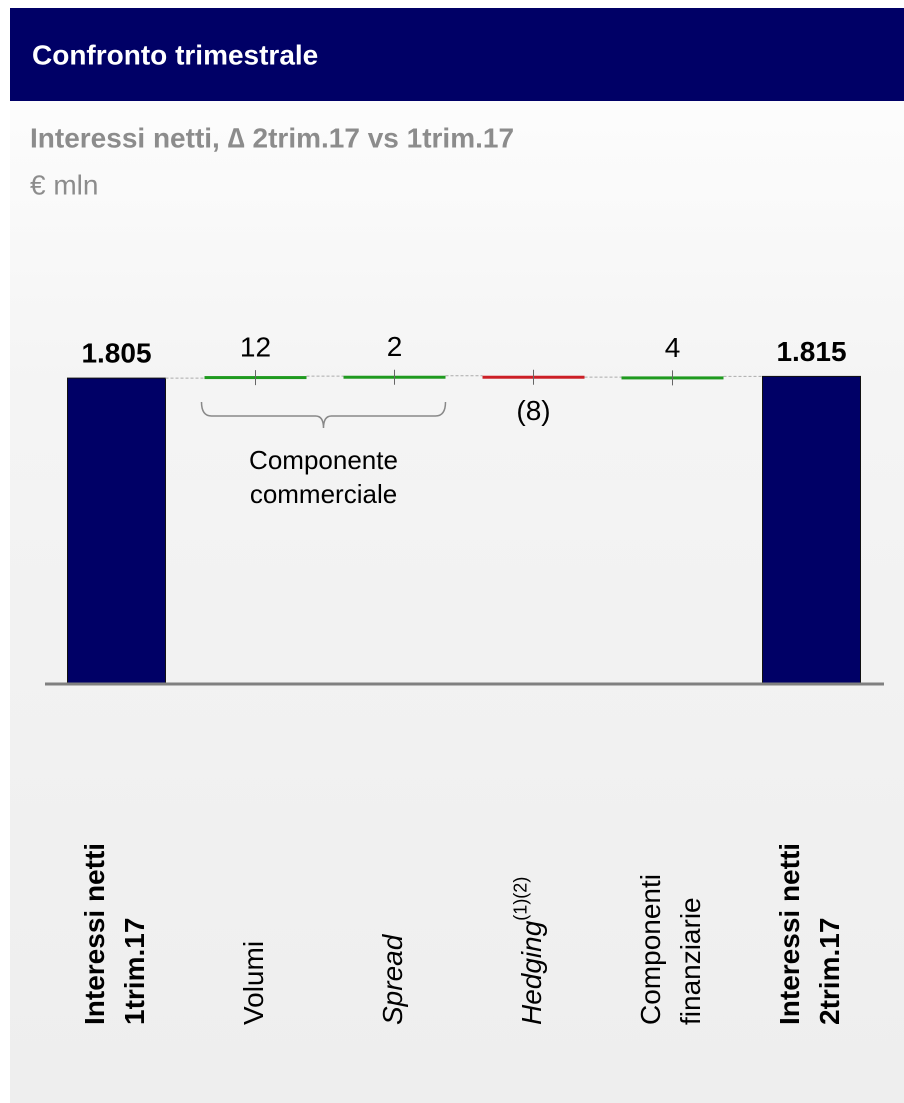 Image resolution: width=904 pixels, height=1103 pixels. What do you see at coordinates (395, 346) in the screenshot?
I see `value-label: 2` at bounding box center [395, 346].